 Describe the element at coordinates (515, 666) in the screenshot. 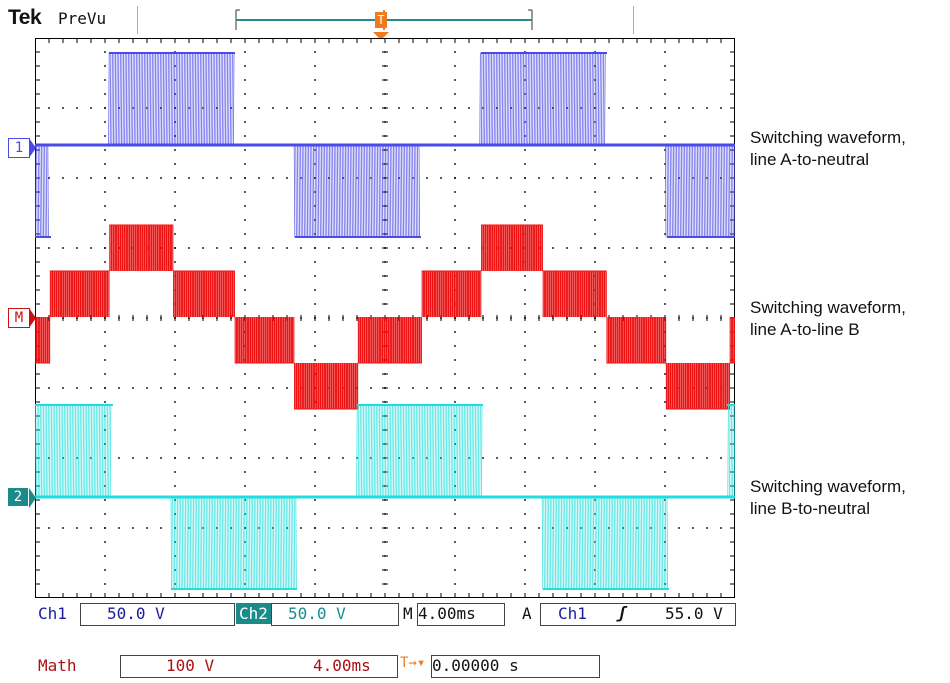

I see `trigger-offset-value: 0.00000 s` at that location.